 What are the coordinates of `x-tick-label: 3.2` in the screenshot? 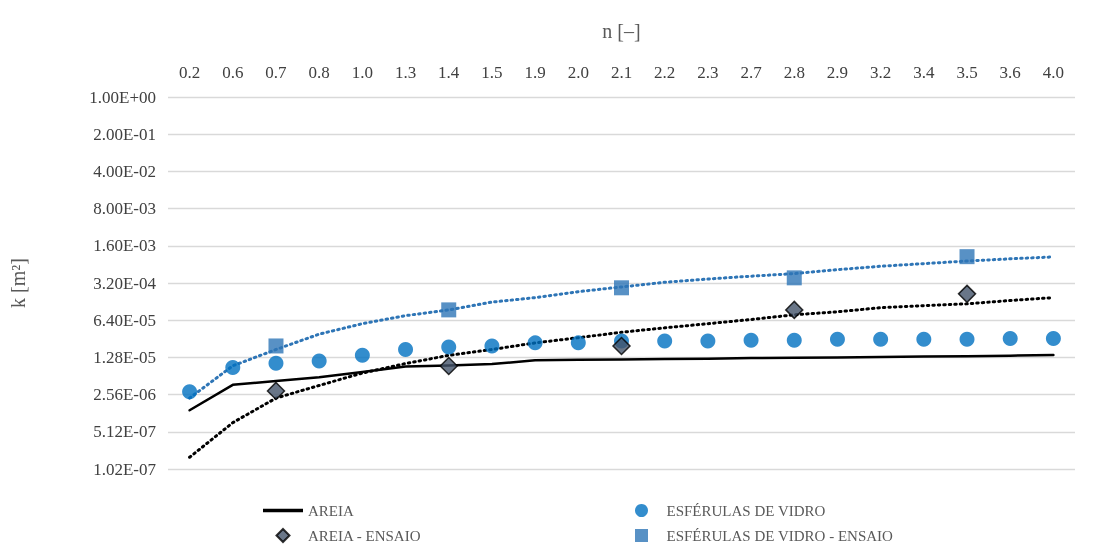 It's located at (881, 72).